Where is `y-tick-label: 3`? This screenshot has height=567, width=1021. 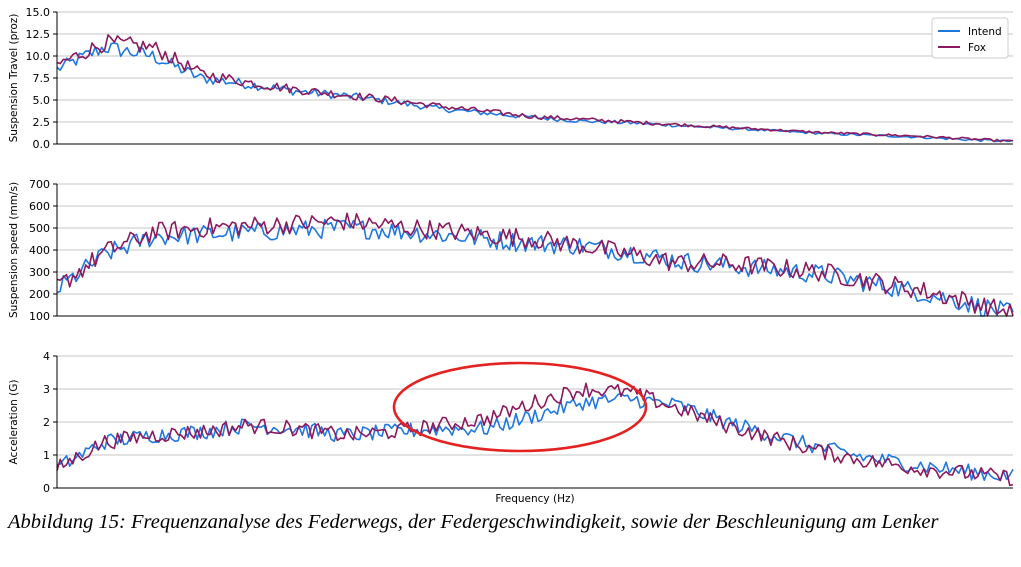 y-tick-label: 3 is located at coordinates (46, 389).